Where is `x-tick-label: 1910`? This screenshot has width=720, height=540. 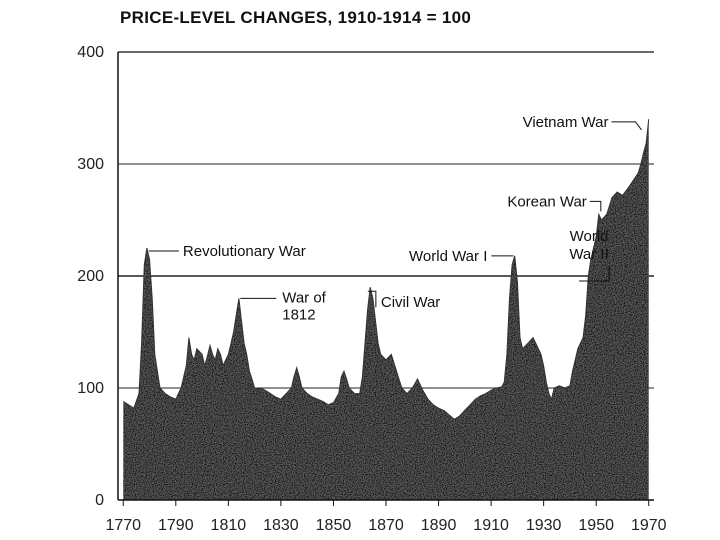
x-tick-label: 1910 is located at coordinates (491, 525).